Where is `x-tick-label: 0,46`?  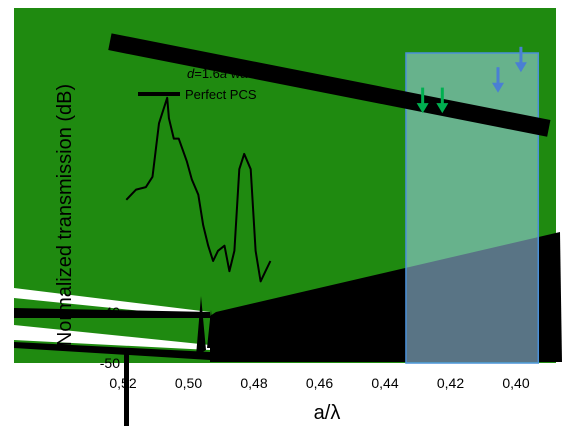
x-tick-label: 0,46 is located at coordinates (319, 383).